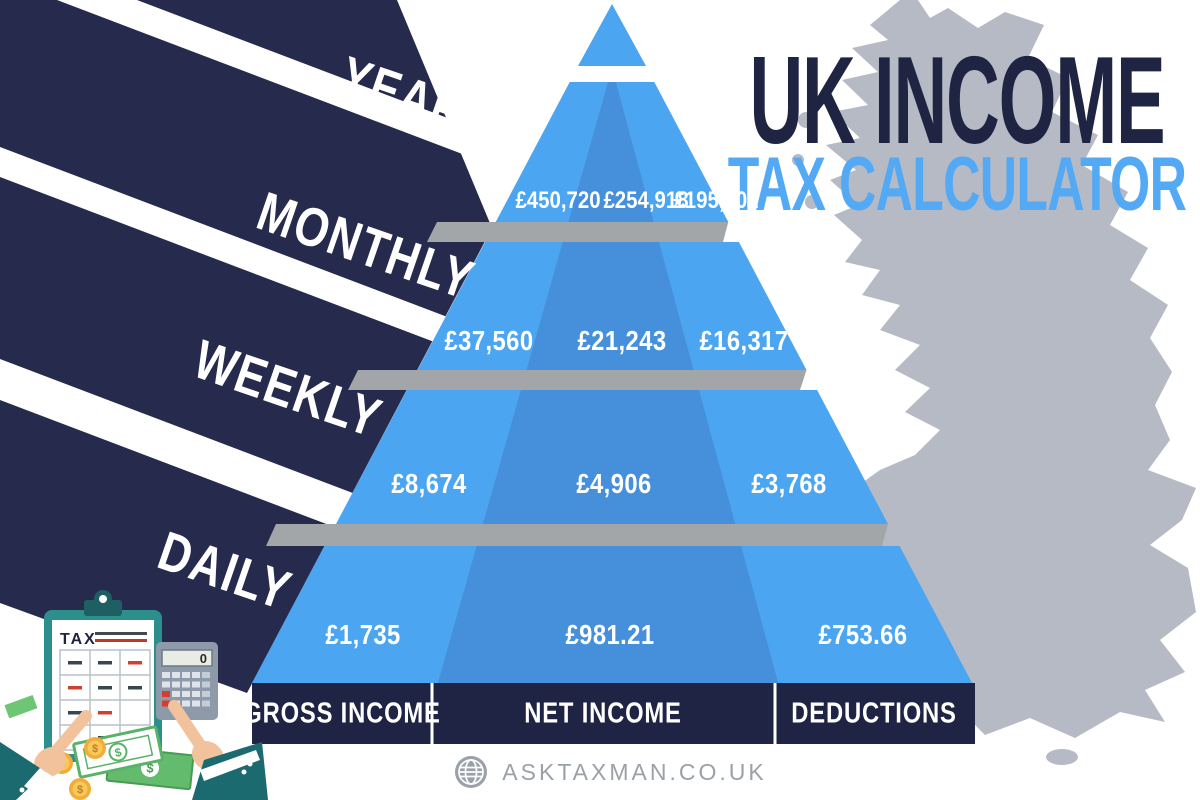  What do you see at coordinates (612, 35) in the screenshot?
I see `pyramid-apex` at bounding box center [612, 35].